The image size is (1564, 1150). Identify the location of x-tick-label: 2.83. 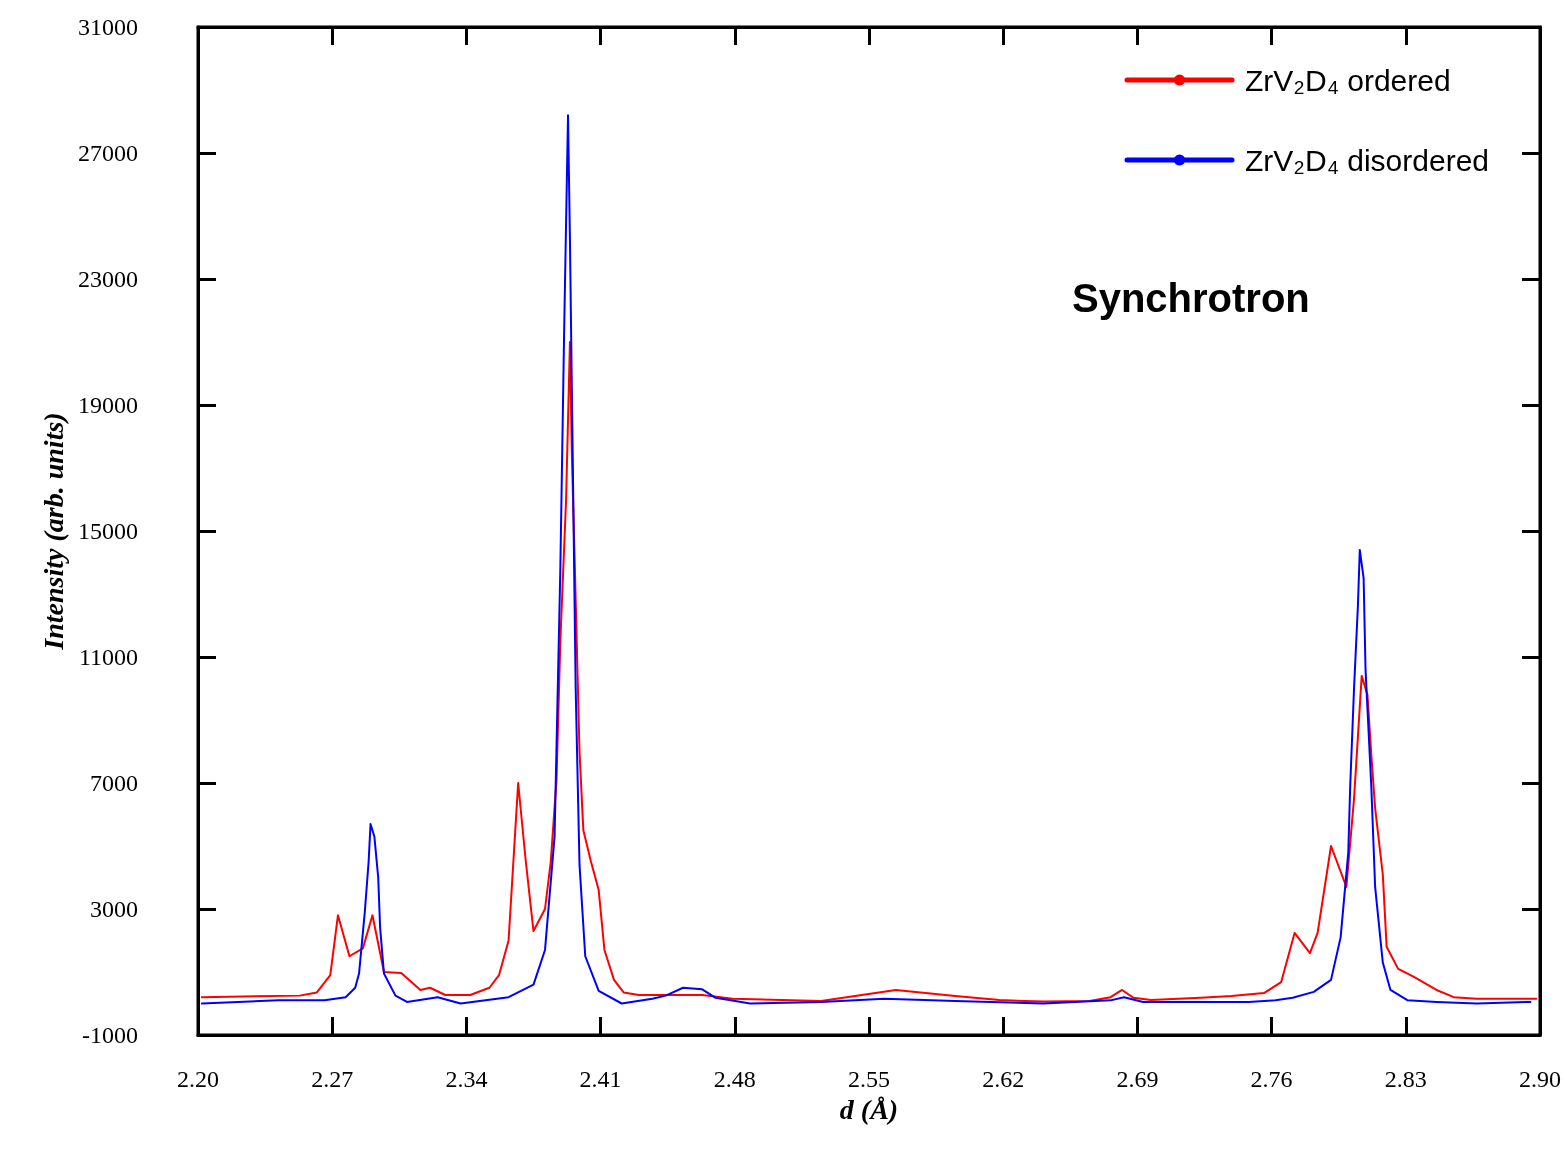
(1405, 1079).